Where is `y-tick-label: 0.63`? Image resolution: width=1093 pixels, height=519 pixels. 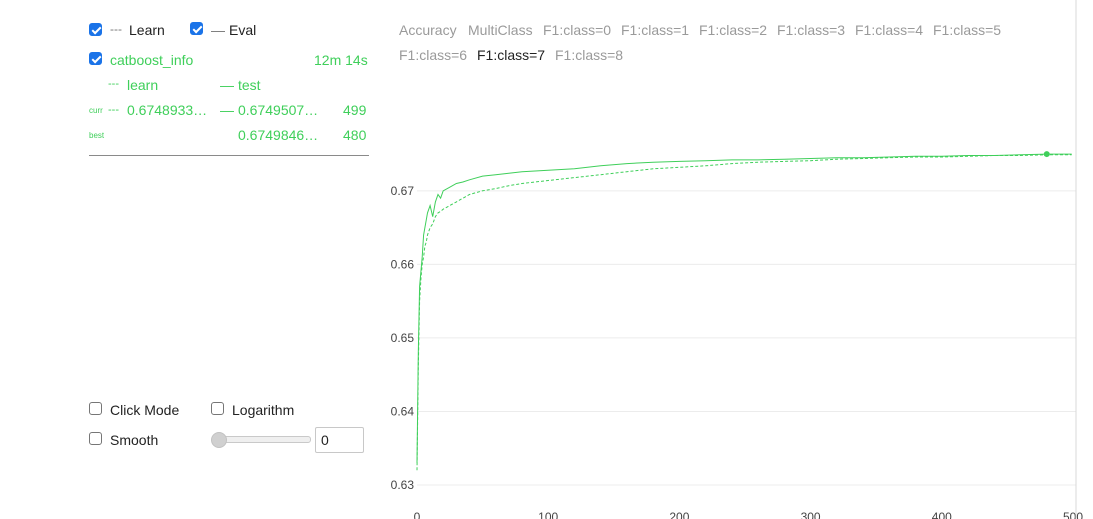
y-tick-label: 0.63 is located at coordinates (403, 485).